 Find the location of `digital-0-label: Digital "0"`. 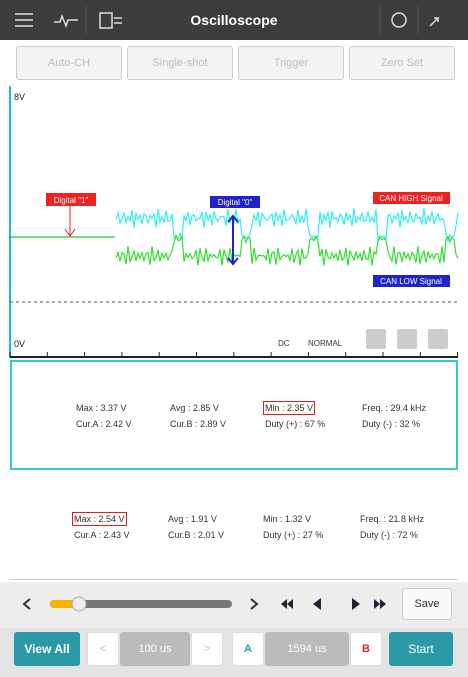

digital-0-label: Digital "0" is located at coordinates (235, 202).